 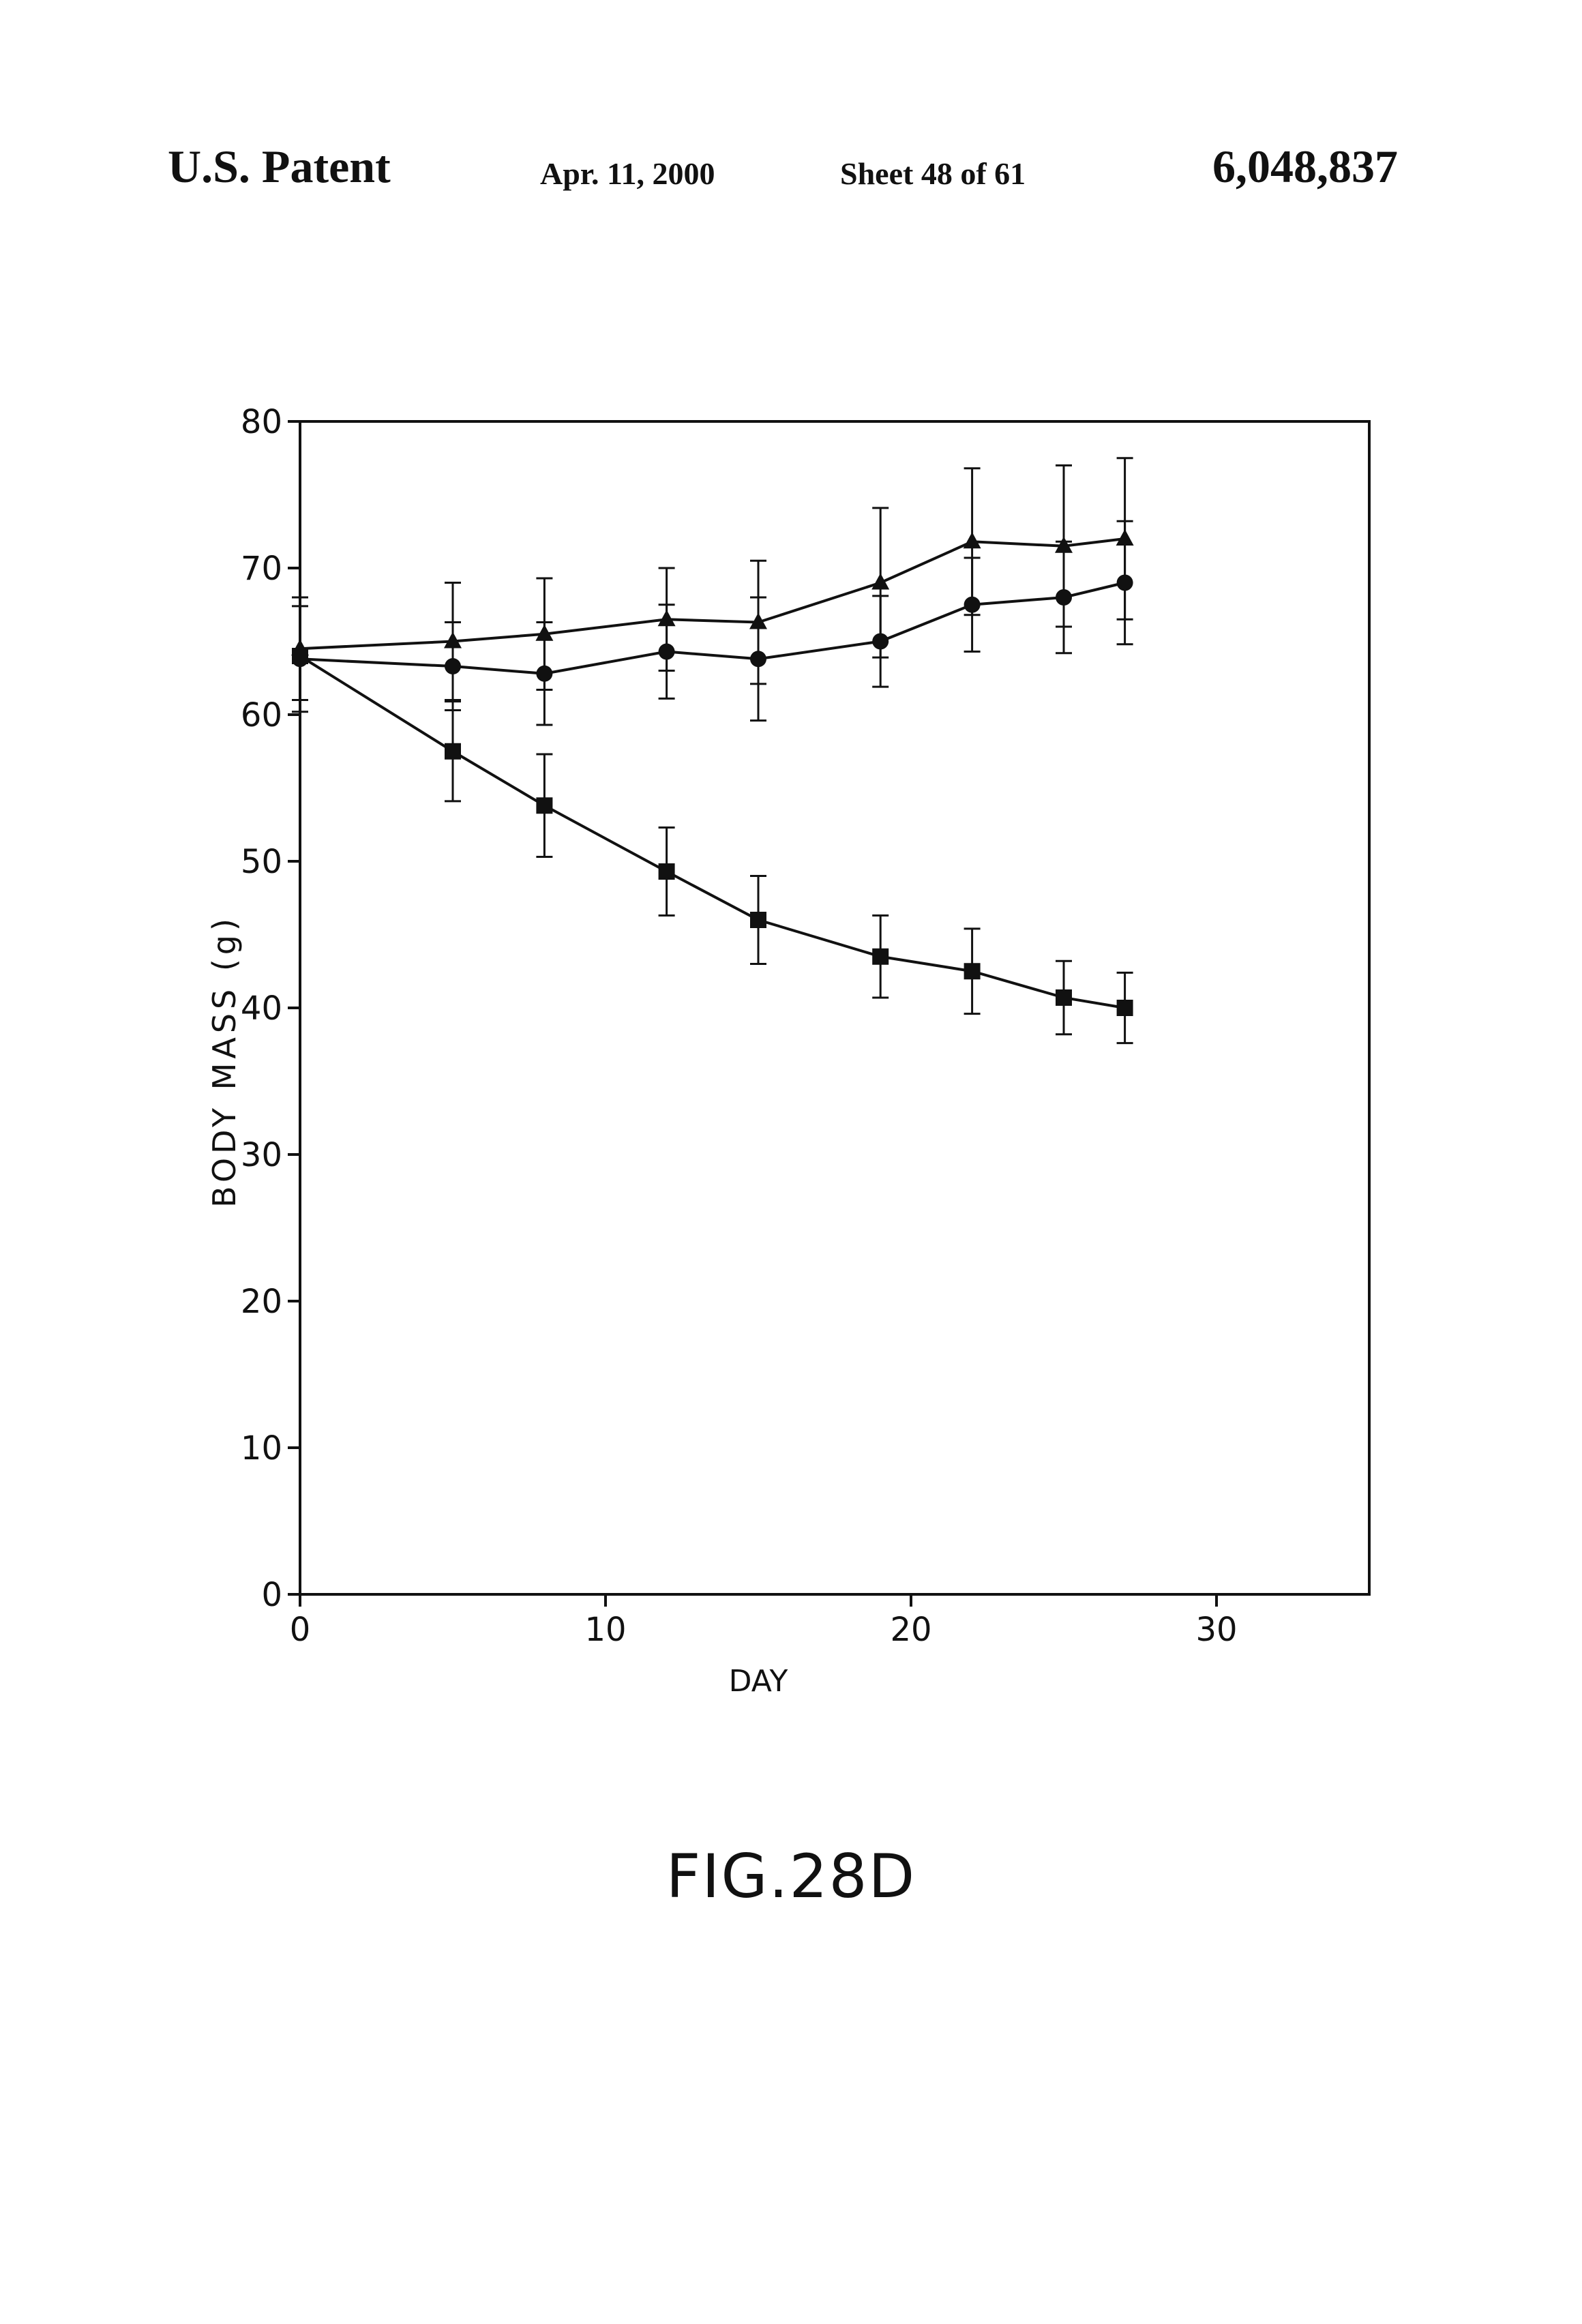 What do you see at coordinates (1216, 1630) in the screenshot?
I see `x-tick-label: 30` at bounding box center [1216, 1630].